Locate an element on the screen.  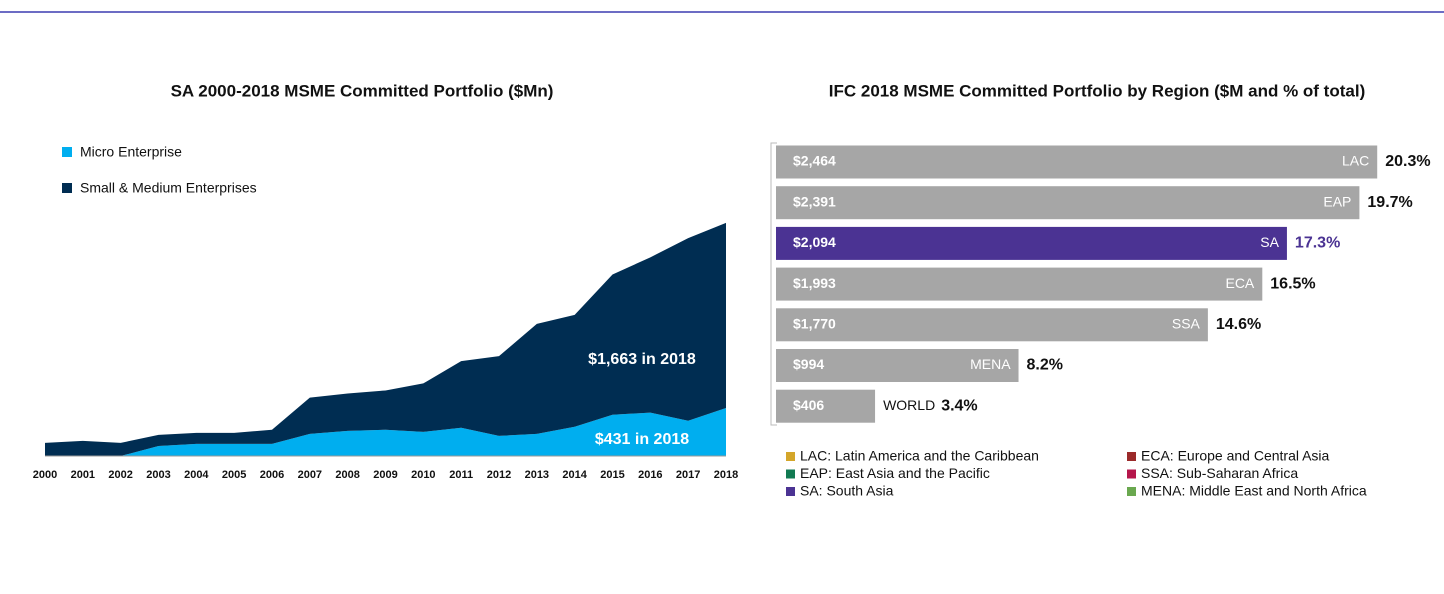
share-label: 20.3% is located at coordinates (1407, 161).